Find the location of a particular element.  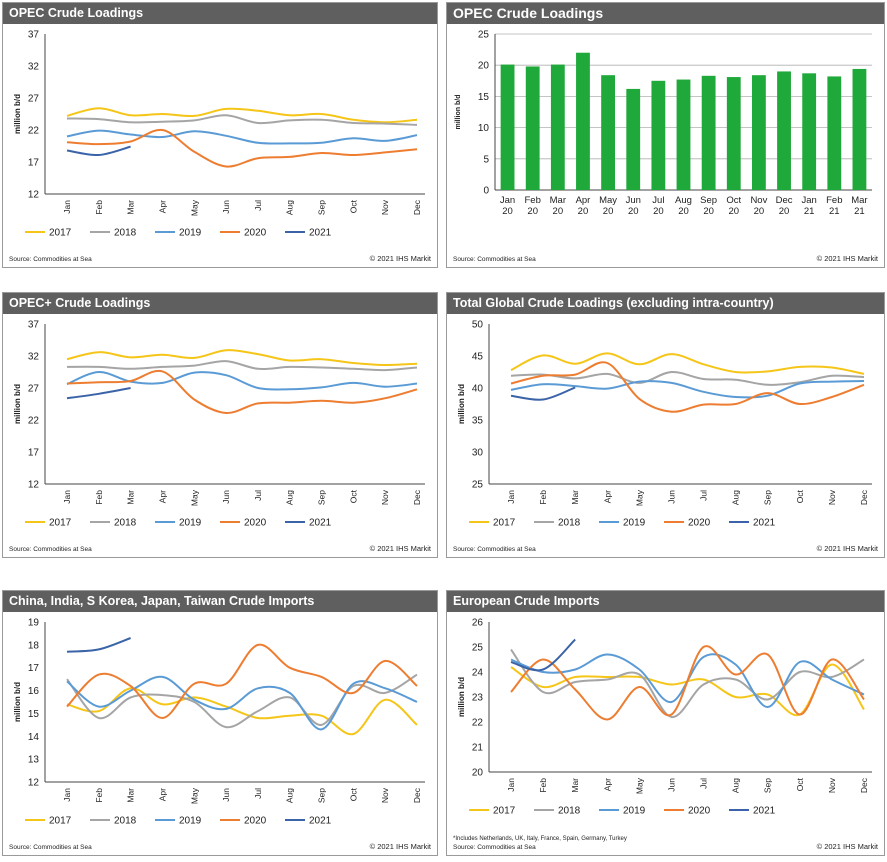

x-tick-label: May 20 is located at coordinates (608, 206).